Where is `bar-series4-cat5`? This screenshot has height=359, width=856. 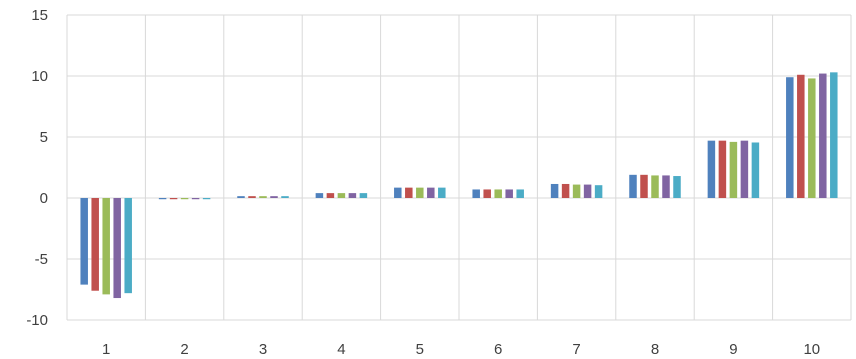 bar-series4-cat5 is located at coordinates (431, 192).